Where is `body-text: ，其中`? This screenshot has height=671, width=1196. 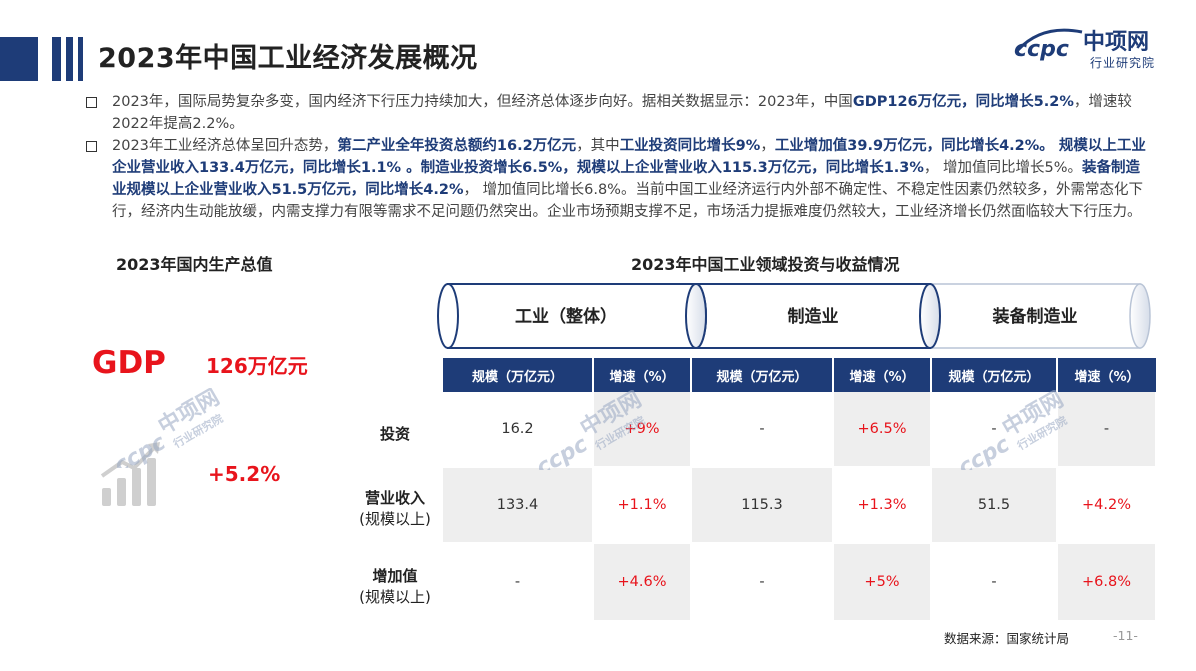
body-text: ，其中 is located at coordinates (598, 146).